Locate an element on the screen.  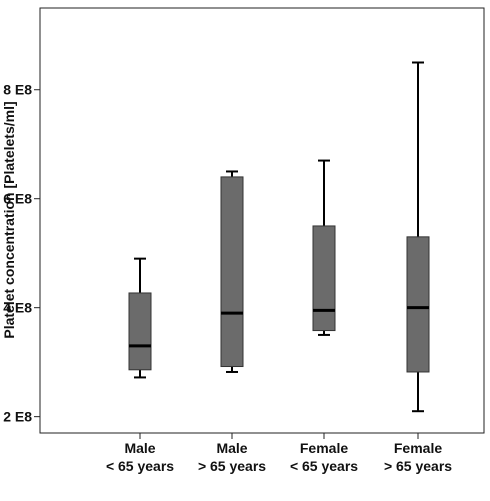
y-tick-label: 8 E8 is located at coordinates (17, 90).